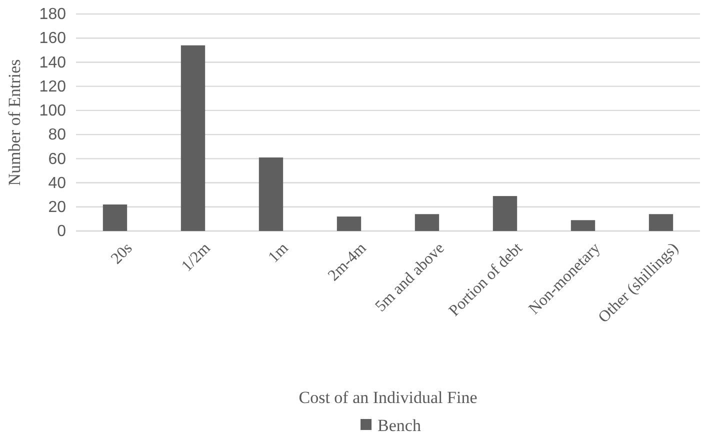 The width and height of the screenshot is (708, 439). What do you see at coordinates (57, 159) in the screenshot?
I see `y-tick-label: 60` at bounding box center [57, 159].